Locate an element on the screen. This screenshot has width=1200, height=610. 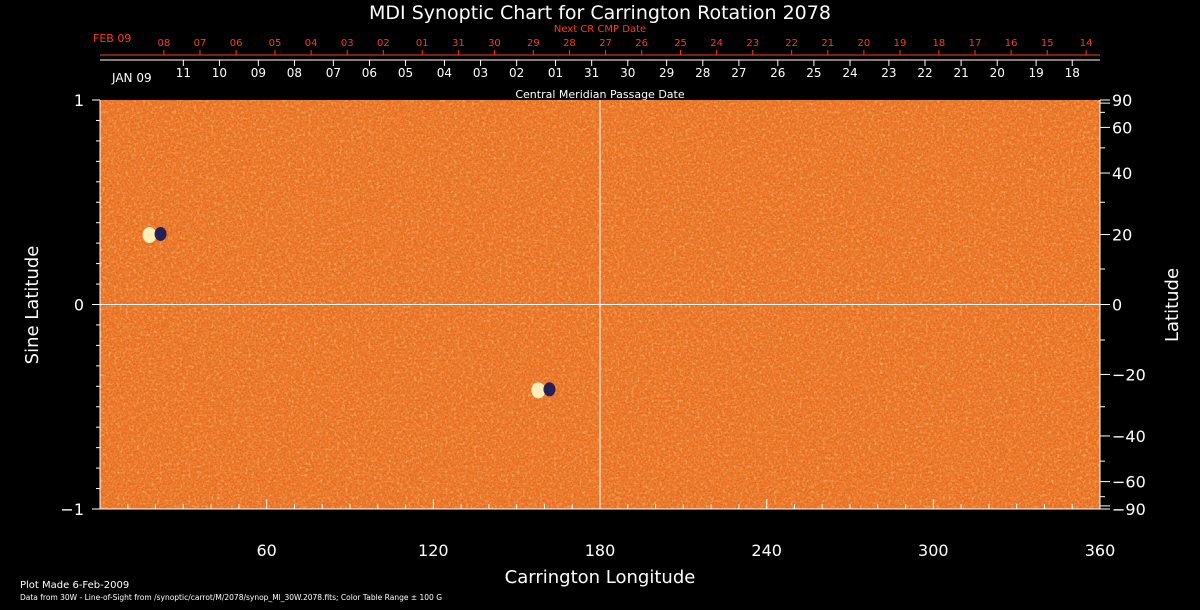
y-tick-label-right: −90 is located at coordinates (1129, 509).